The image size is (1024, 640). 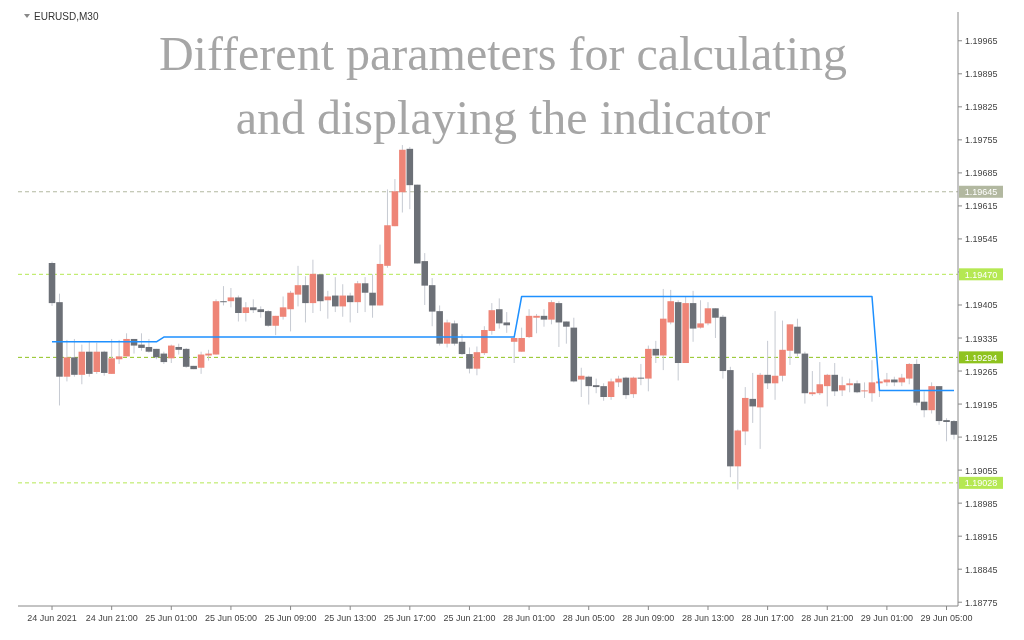 What do you see at coordinates (981, 140) in the screenshot?
I see `y-tick-label: 1.19755` at bounding box center [981, 140].